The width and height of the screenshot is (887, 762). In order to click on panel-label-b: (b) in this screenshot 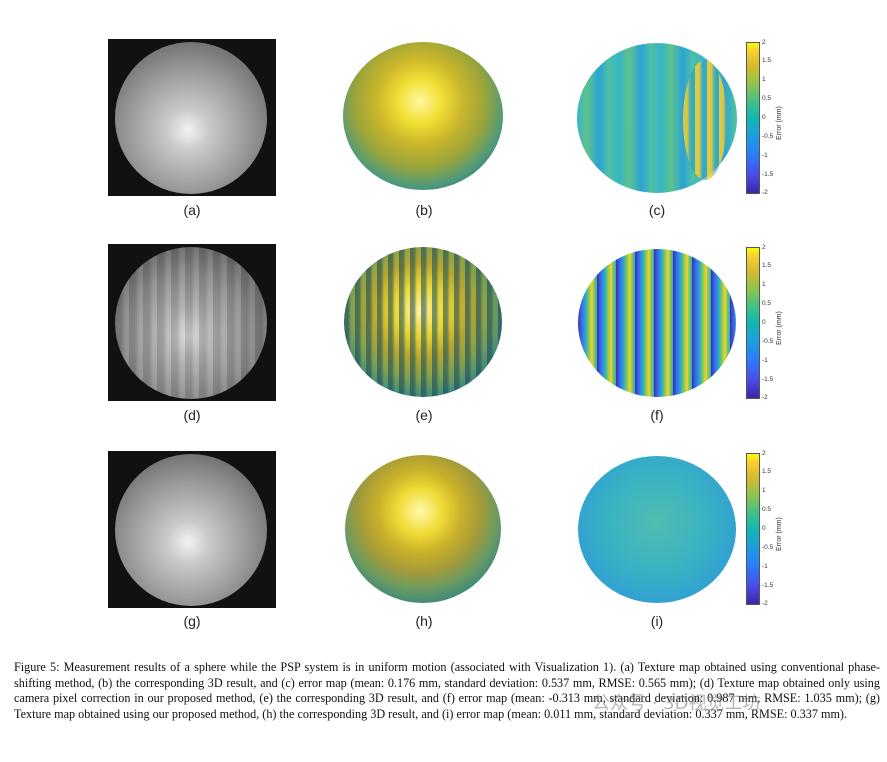, I will do `click(424, 210)`.